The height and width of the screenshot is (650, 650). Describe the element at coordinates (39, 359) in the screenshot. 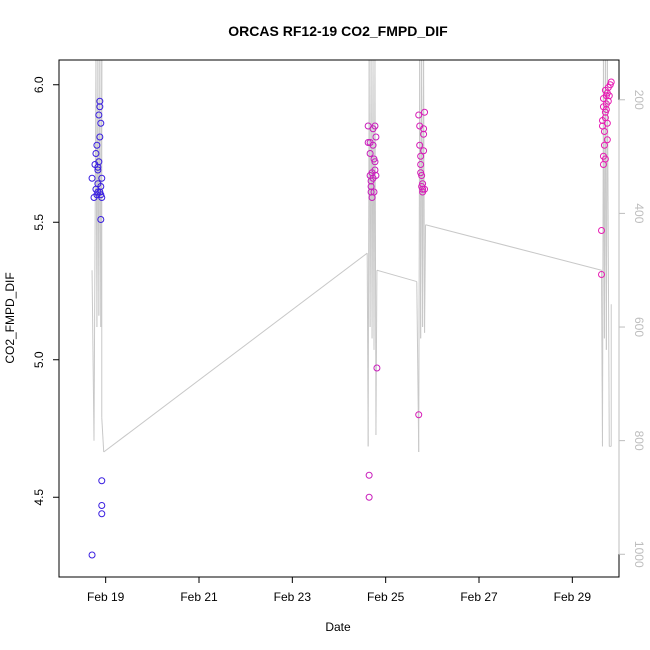

I see `y-tick-label: 5.0` at that location.